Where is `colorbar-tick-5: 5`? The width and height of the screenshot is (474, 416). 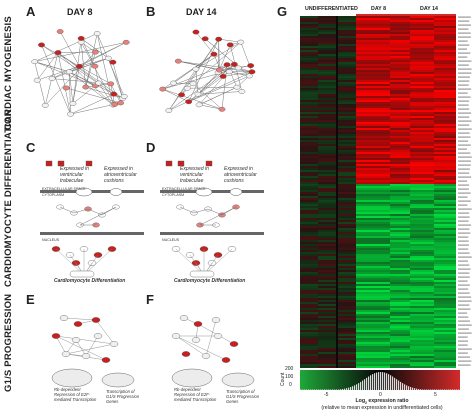
colorbar-tick-5: 5 is located at coordinates (435, 395).